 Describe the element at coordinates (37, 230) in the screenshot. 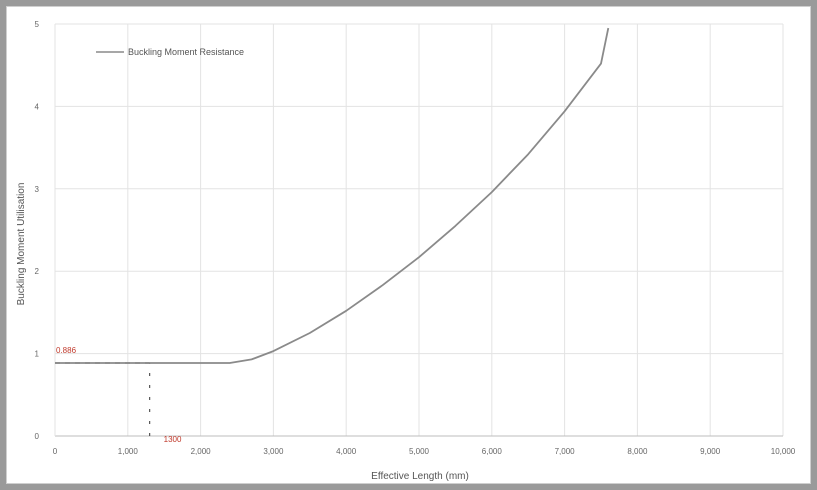

I see `y-tick-labels: 0 1 2 3 4 5` at that location.